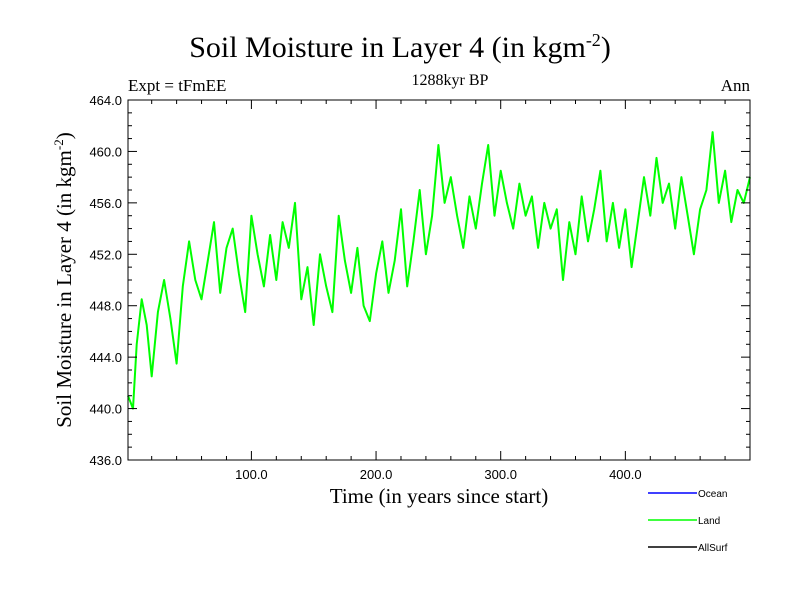 This screenshot has height=600, width=800. What do you see at coordinates (105, 306) in the screenshot?
I see `y-tick-label: 448.0` at bounding box center [105, 306].